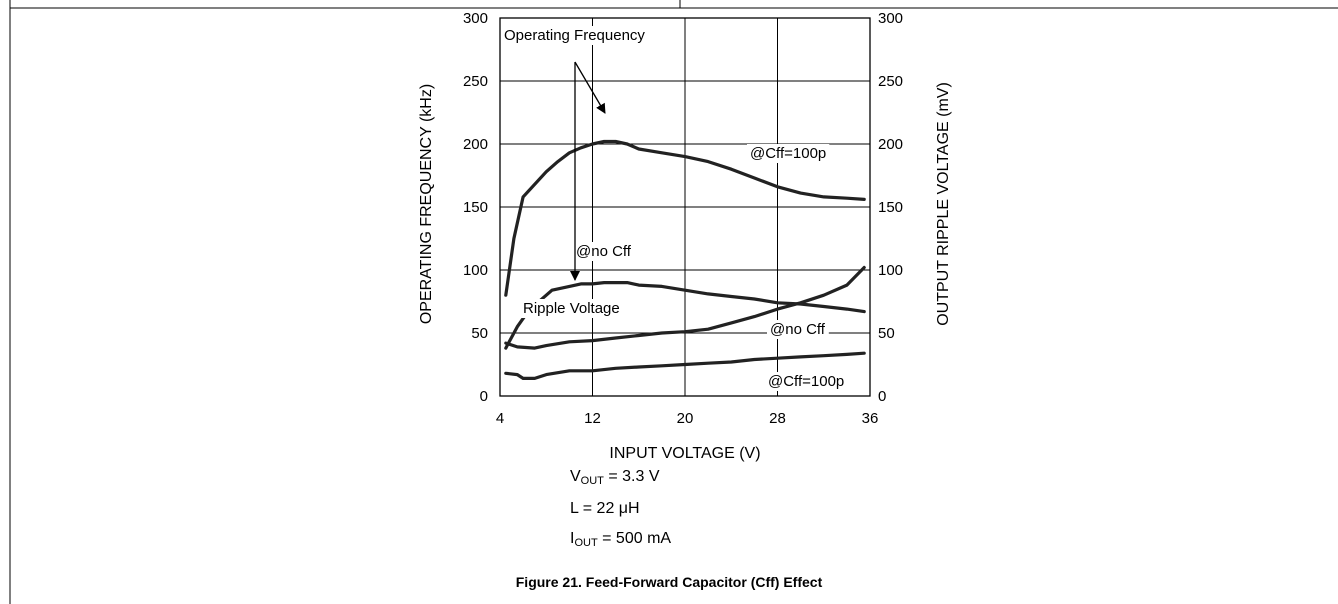 The image size is (1338, 604). I want to click on y-tick-left: 300, so click(475, 18).